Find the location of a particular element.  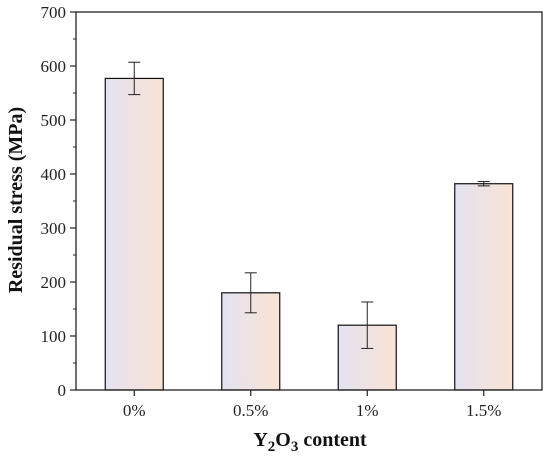

y-axis-title: Residual stress (MPa) is located at coordinates (16, 200).